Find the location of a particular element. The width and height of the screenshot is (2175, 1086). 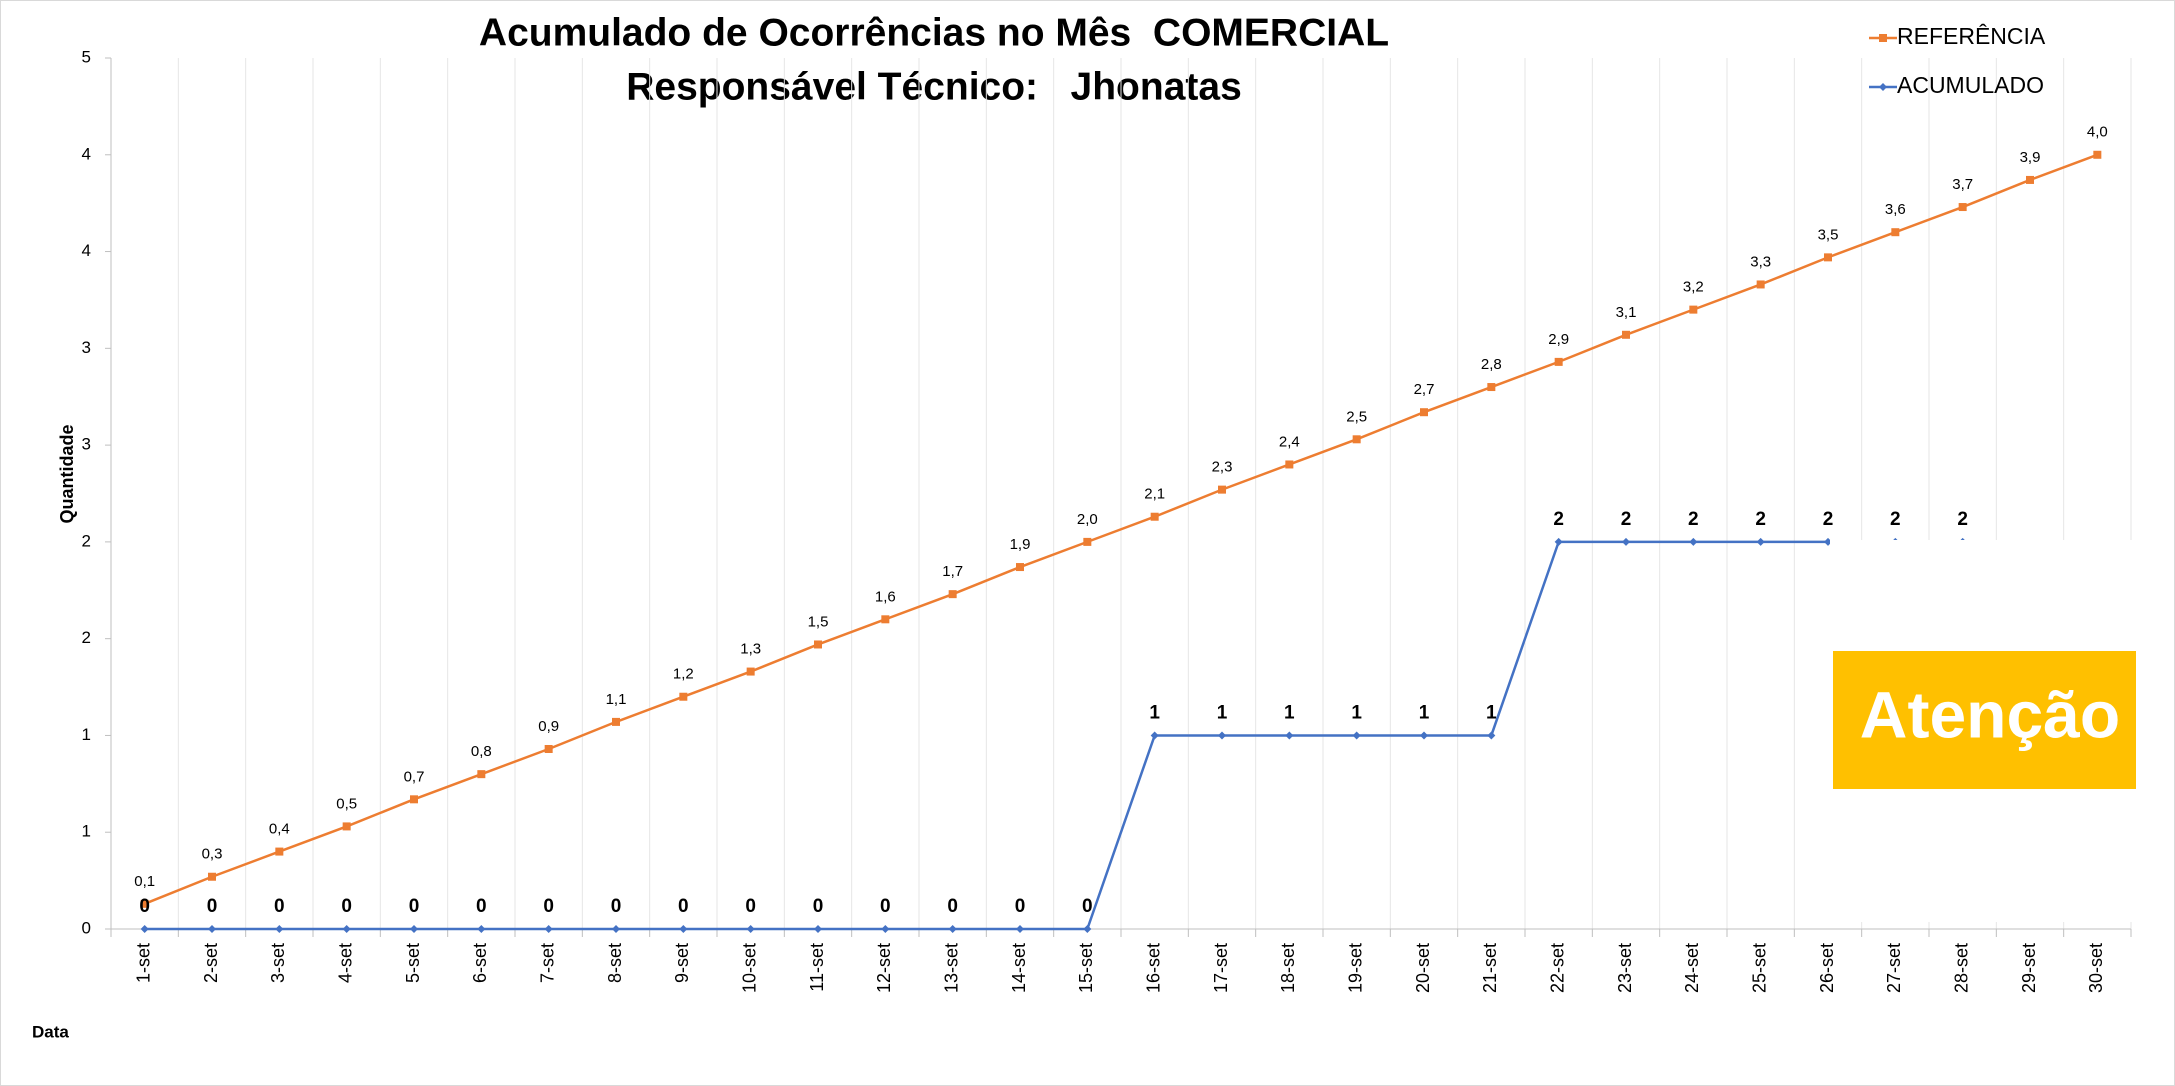

data-label: 1,6 is located at coordinates (885, 596).